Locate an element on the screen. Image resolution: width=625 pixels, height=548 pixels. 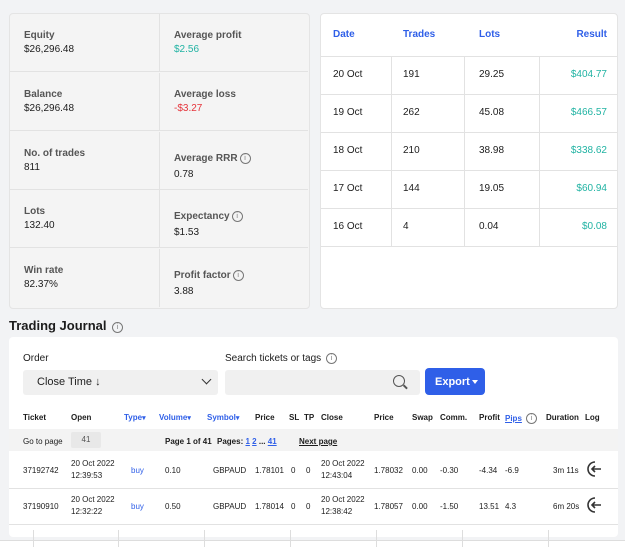
stat-cell: Expectancy i $1.53 is located at coordinates (233, 219).